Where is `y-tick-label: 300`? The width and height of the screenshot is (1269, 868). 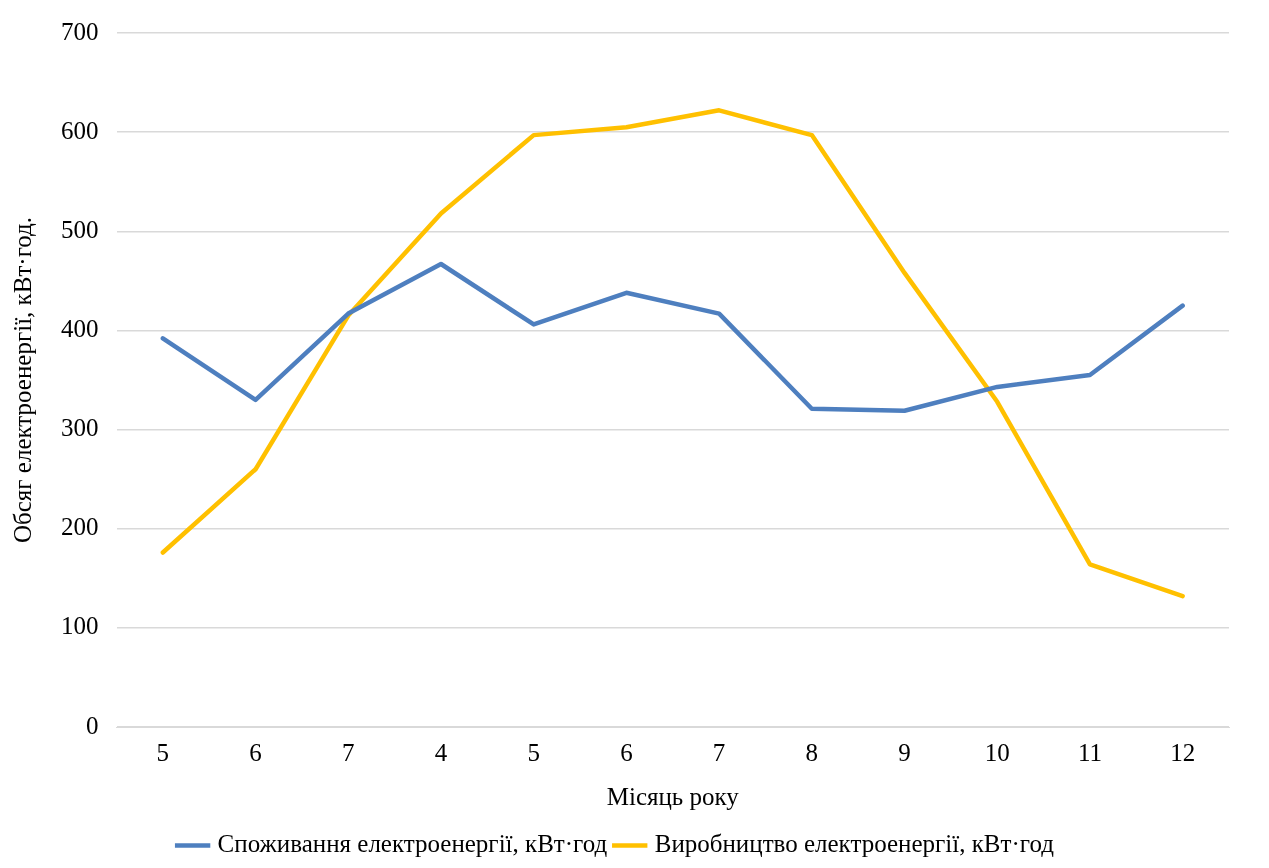
y-tick-label: 300 is located at coordinates (80, 428).